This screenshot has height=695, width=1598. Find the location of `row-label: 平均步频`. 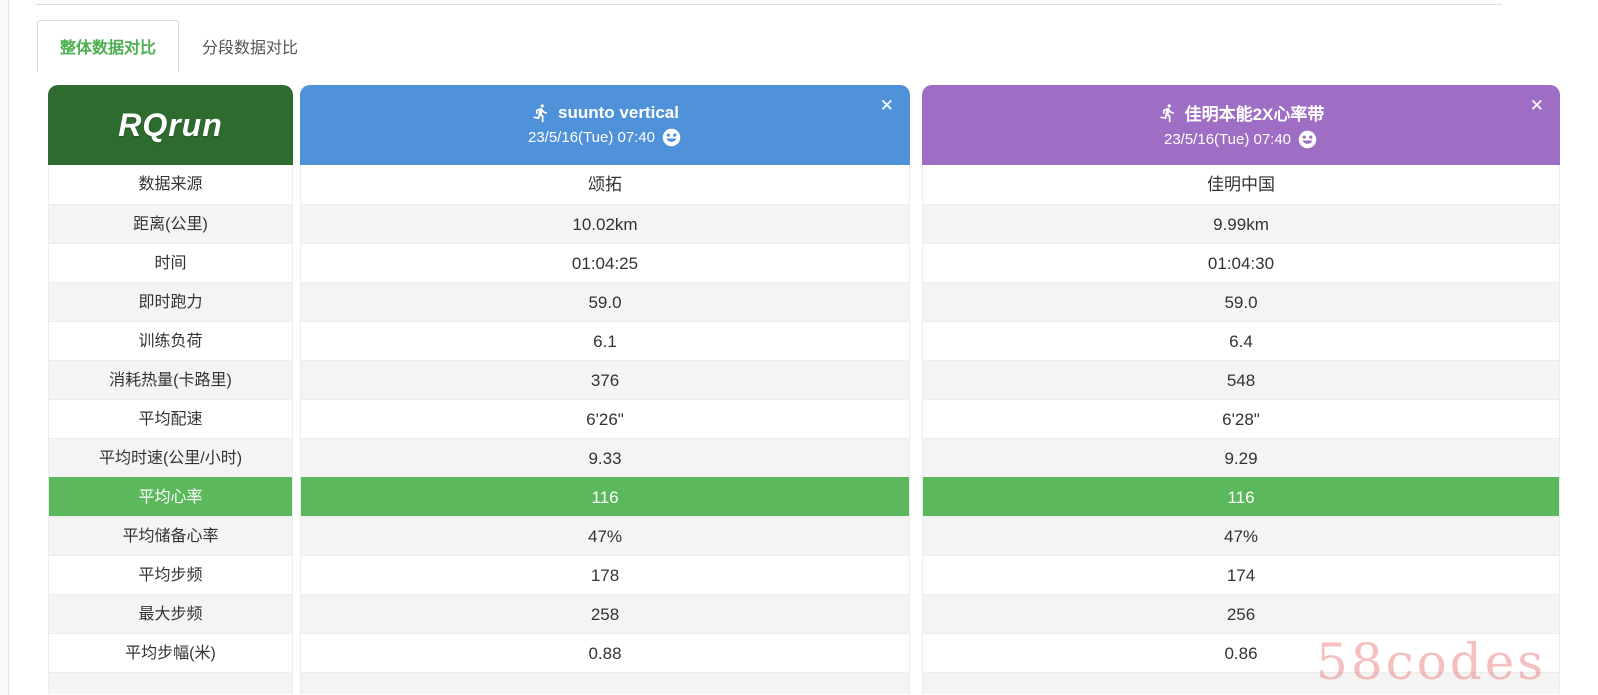

row-label: 平均步频 is located at coordinates (170, 574).